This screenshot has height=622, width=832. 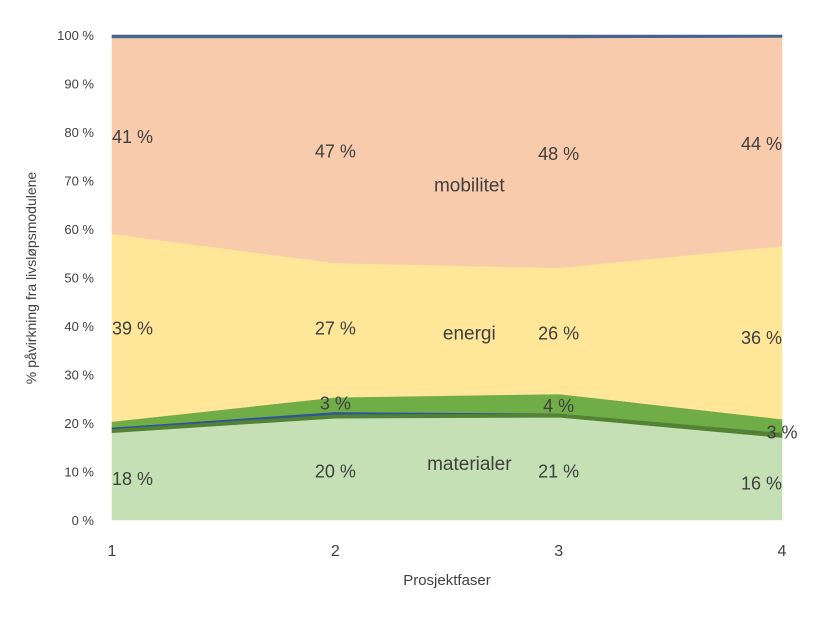 I want to click on data-label: 4 %, so click(x=558, y=406).